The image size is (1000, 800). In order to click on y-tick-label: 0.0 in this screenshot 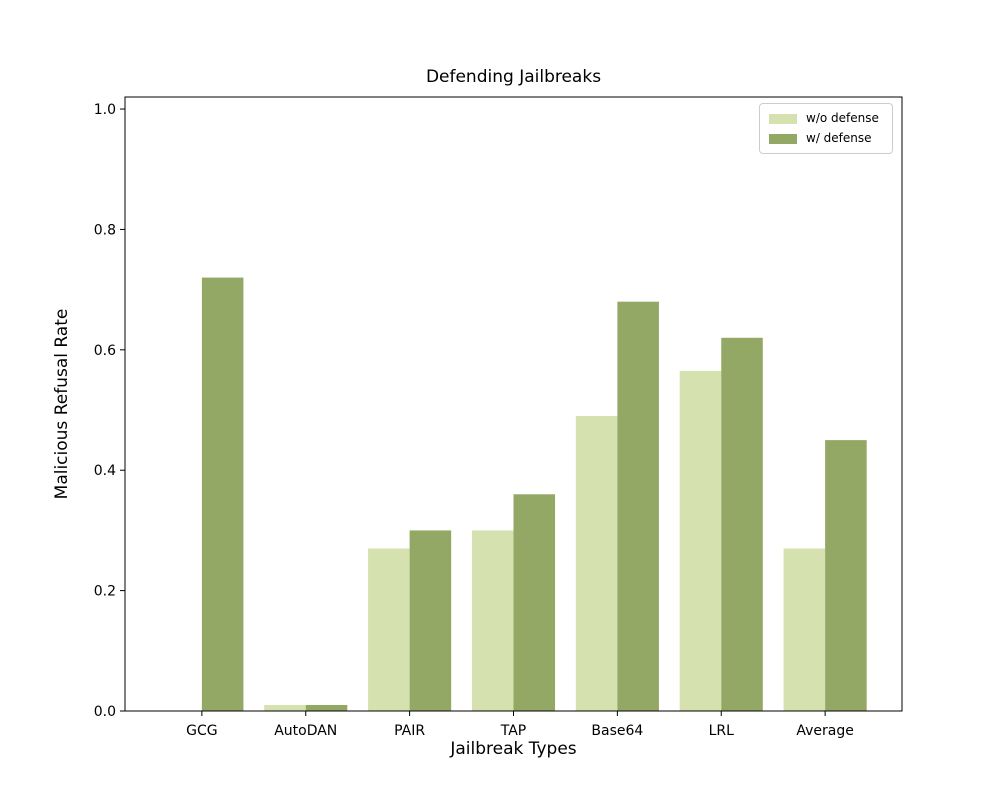, I will do `click(105, 712)`.